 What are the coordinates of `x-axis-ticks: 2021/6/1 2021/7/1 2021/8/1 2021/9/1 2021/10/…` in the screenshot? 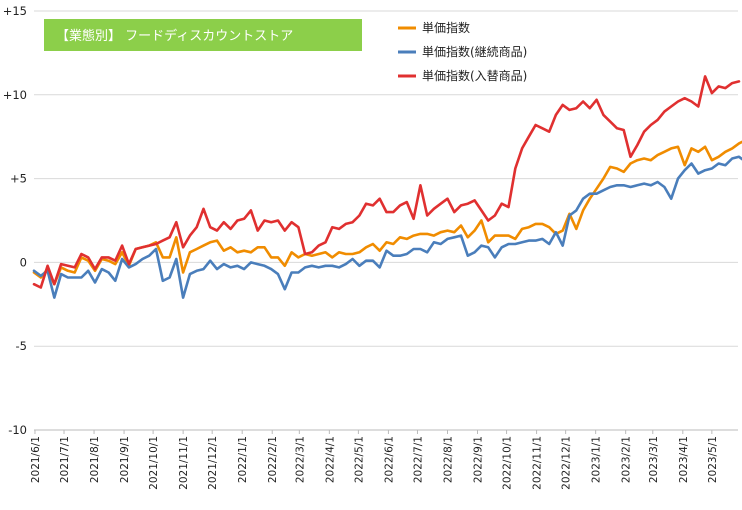 It's located at (374, 460).